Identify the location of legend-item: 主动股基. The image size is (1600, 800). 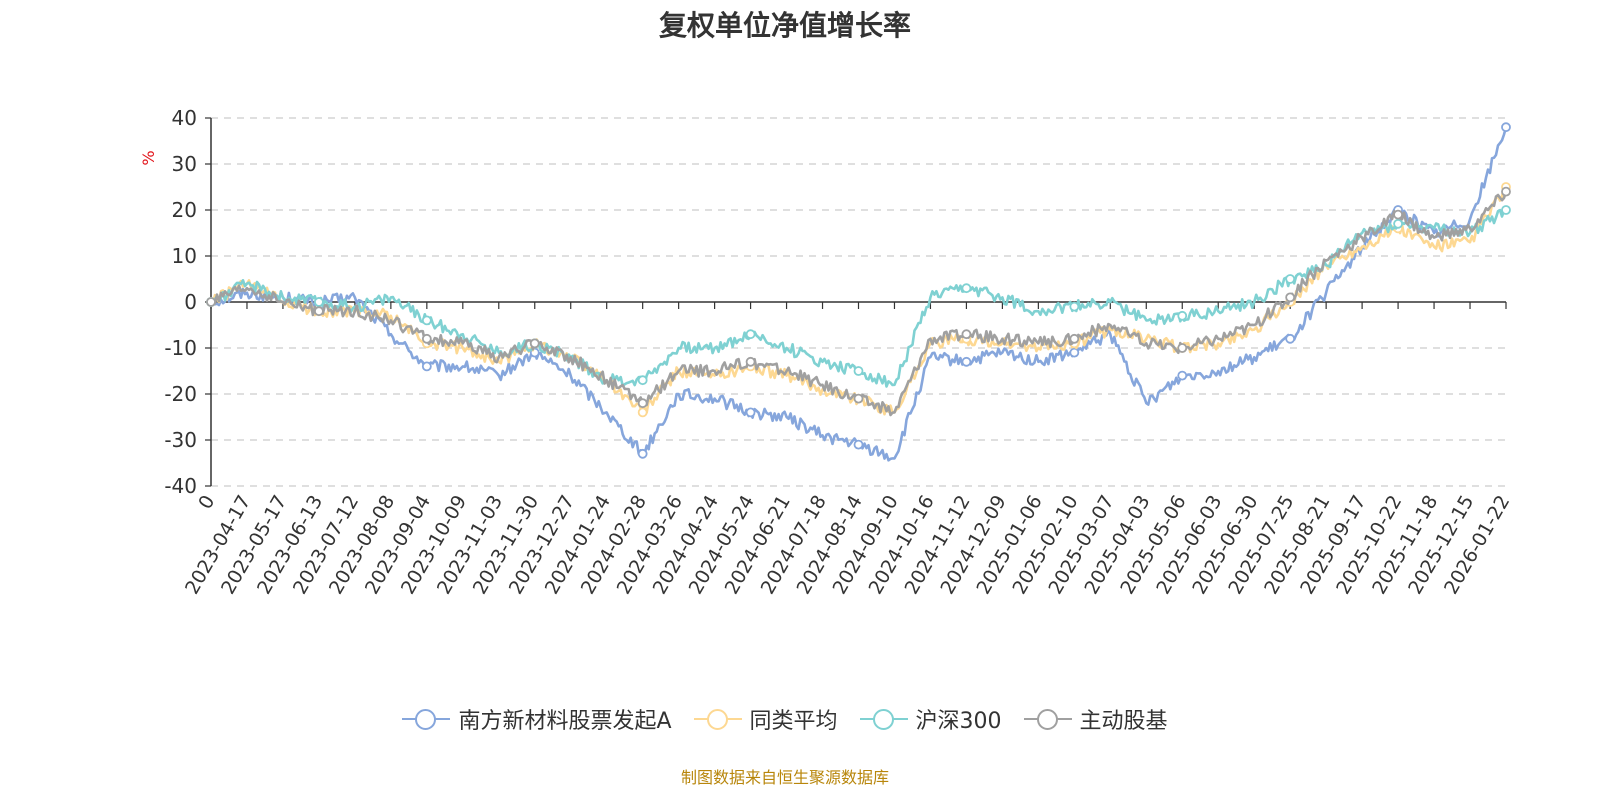
(1095, 719).